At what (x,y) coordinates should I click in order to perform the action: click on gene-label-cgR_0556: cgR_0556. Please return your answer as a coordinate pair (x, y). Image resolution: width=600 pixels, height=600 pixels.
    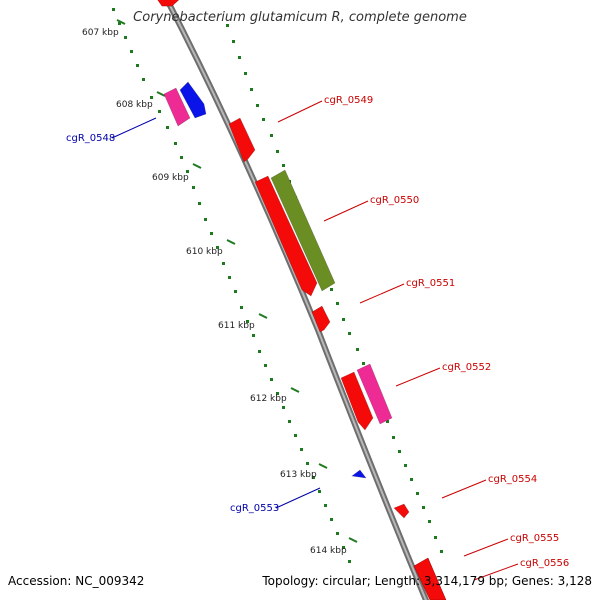
    Looking at the image, I should click on (544, 563).